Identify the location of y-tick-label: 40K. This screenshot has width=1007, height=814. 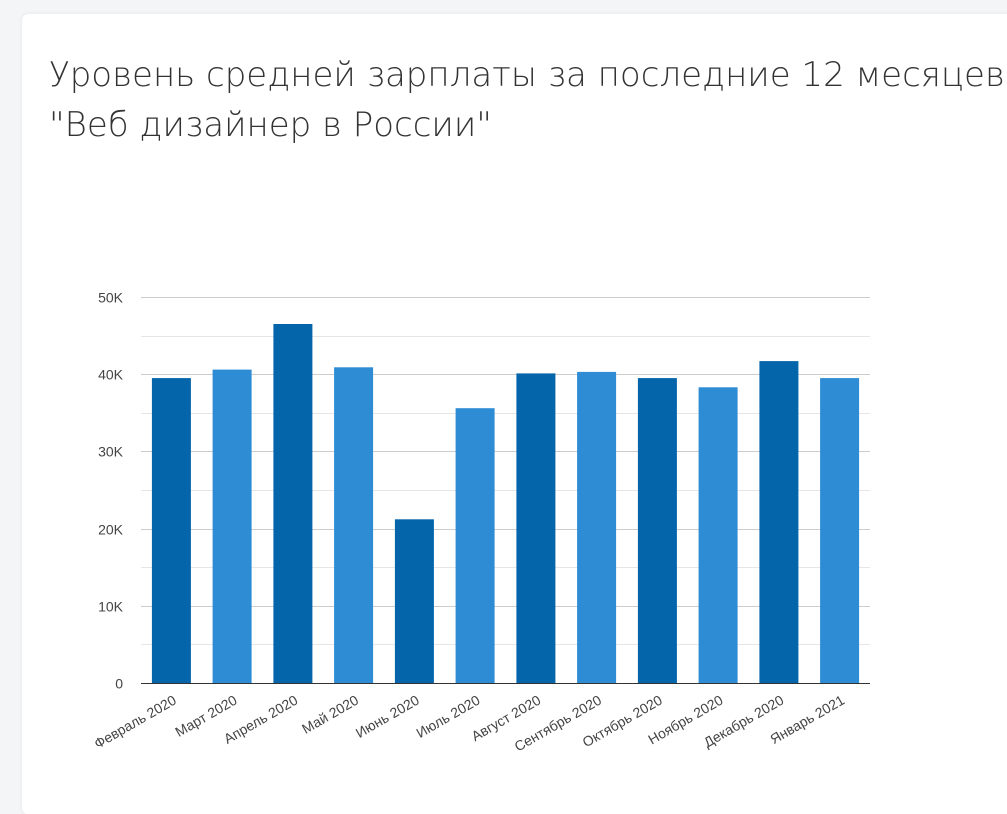
(111, 375).